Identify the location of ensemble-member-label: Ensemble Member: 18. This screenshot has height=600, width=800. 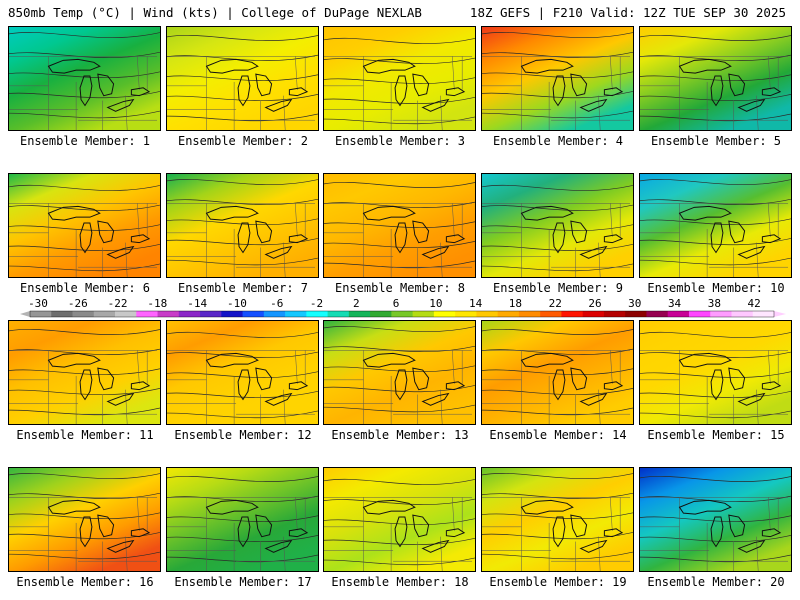
(400, 582).